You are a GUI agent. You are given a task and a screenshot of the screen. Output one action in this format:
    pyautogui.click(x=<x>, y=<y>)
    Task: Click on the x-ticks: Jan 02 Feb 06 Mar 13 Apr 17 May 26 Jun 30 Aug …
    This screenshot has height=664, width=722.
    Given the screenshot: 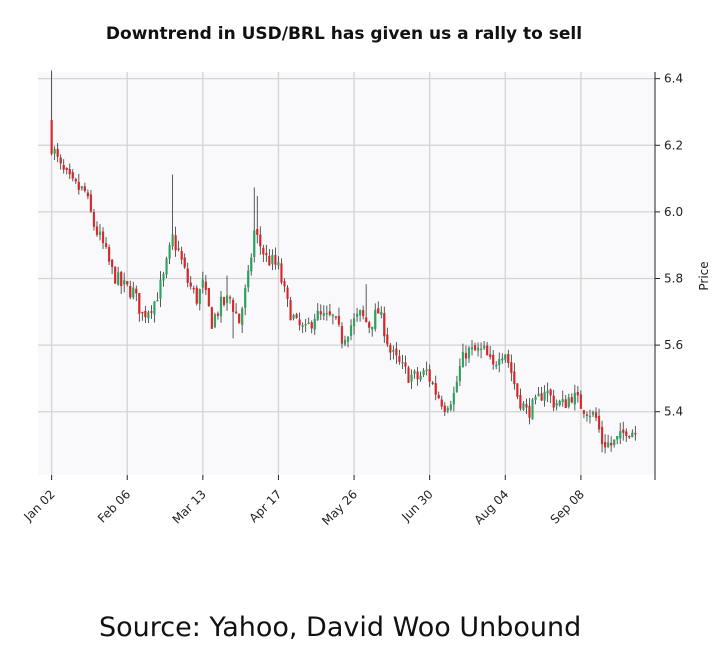 What is the action you would take?
    pyautogui.click(x=338, y=501)
    